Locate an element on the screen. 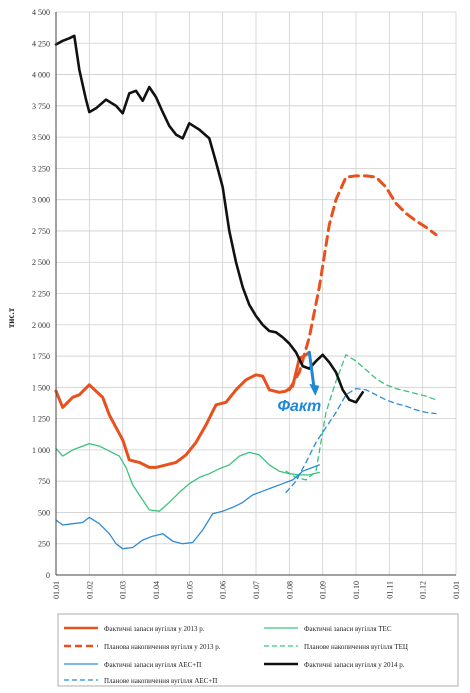  y-tick-label: 1 000 is located at coordinates (41, 450).